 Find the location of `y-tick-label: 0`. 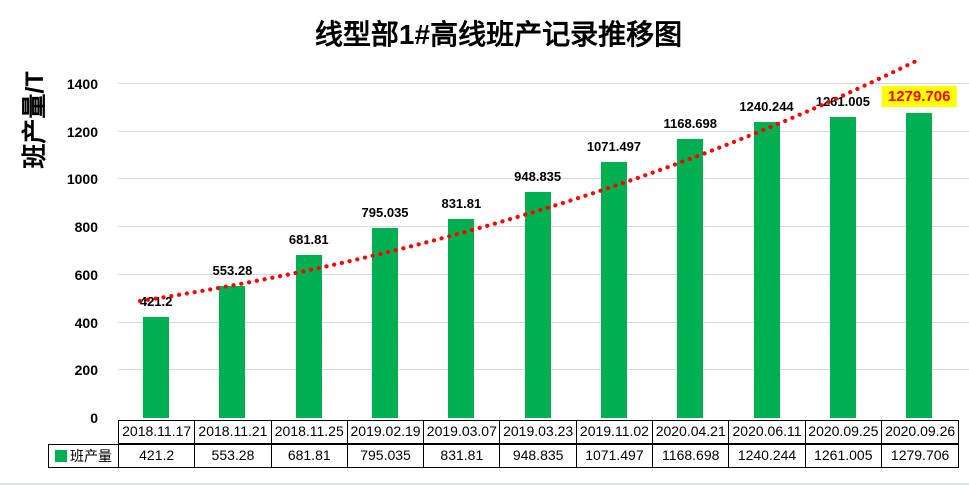

y-tick-label: 0 is located at coordinates (94, 418).